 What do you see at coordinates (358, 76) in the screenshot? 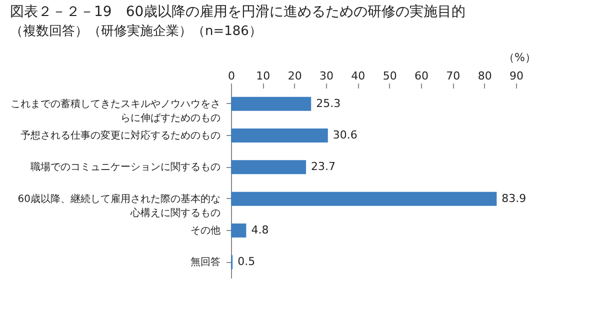
I see `x-tick-label: 40` at bounding box center [358, 76].